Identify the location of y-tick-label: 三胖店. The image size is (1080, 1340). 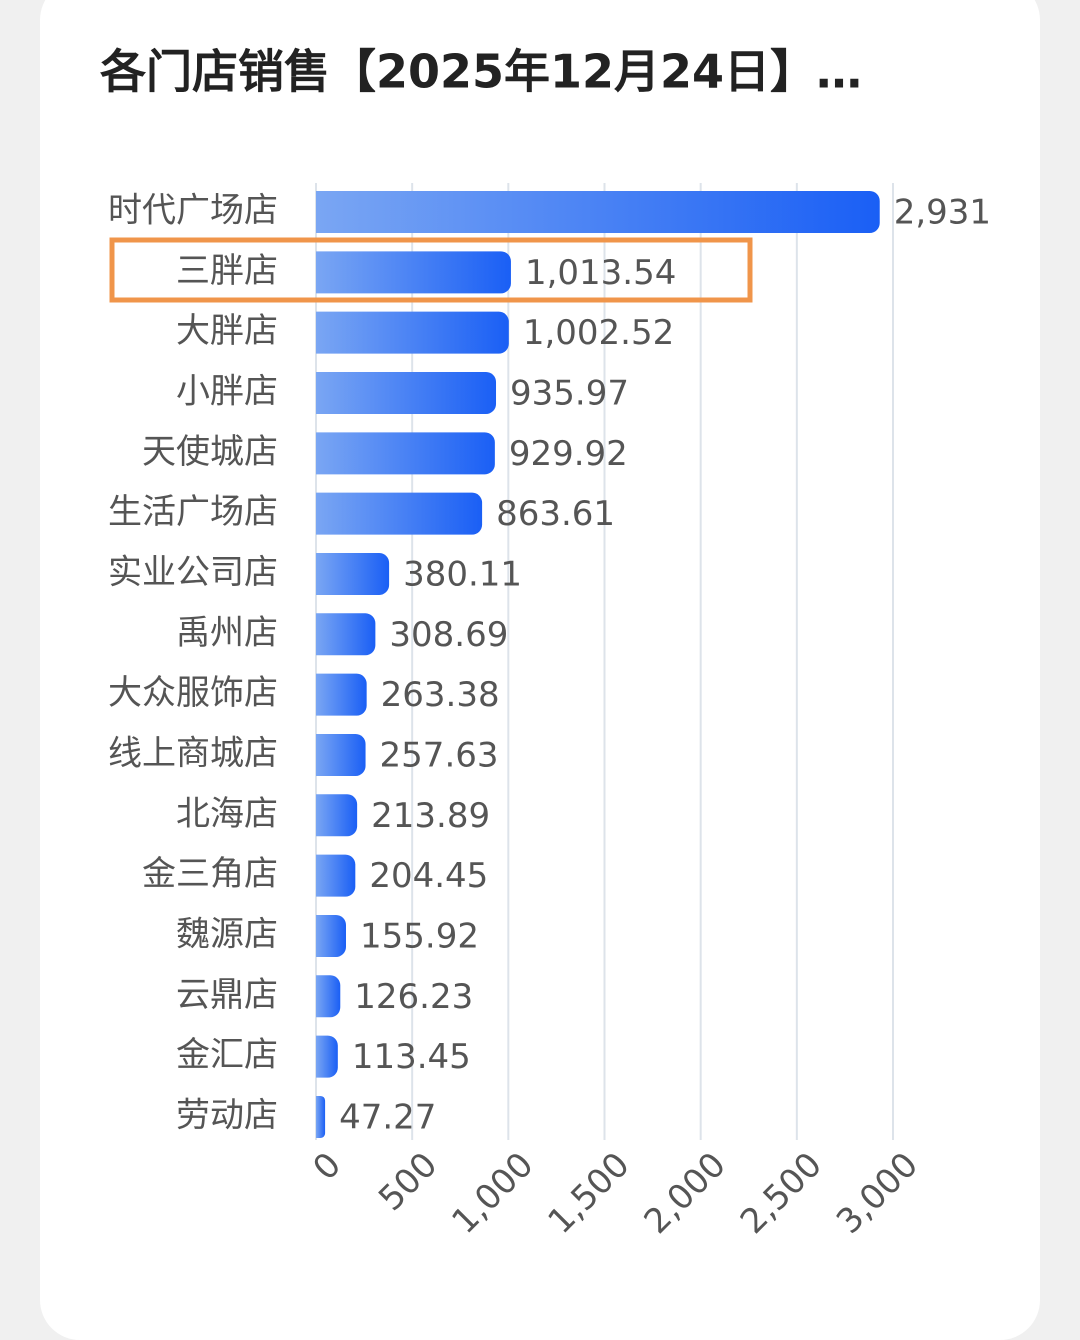
(227, 271).